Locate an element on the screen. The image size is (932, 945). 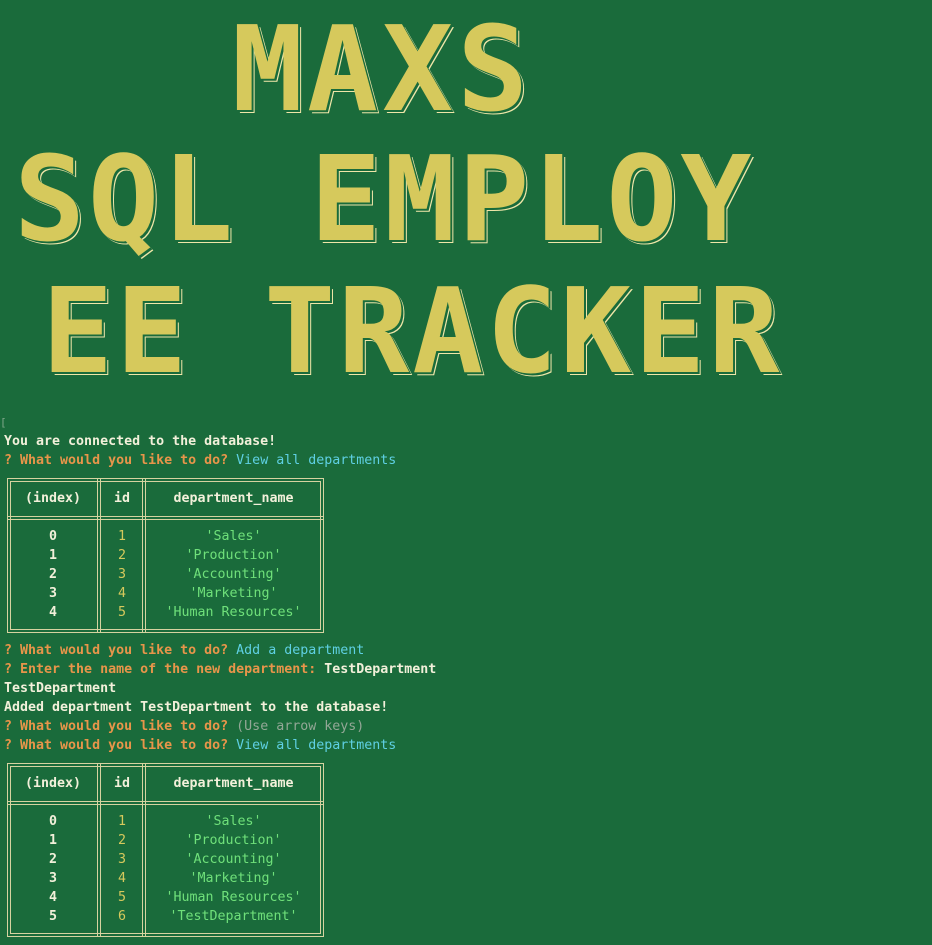
banner-line-2: SQL EMPLOY is located at coordinates (384, 199).